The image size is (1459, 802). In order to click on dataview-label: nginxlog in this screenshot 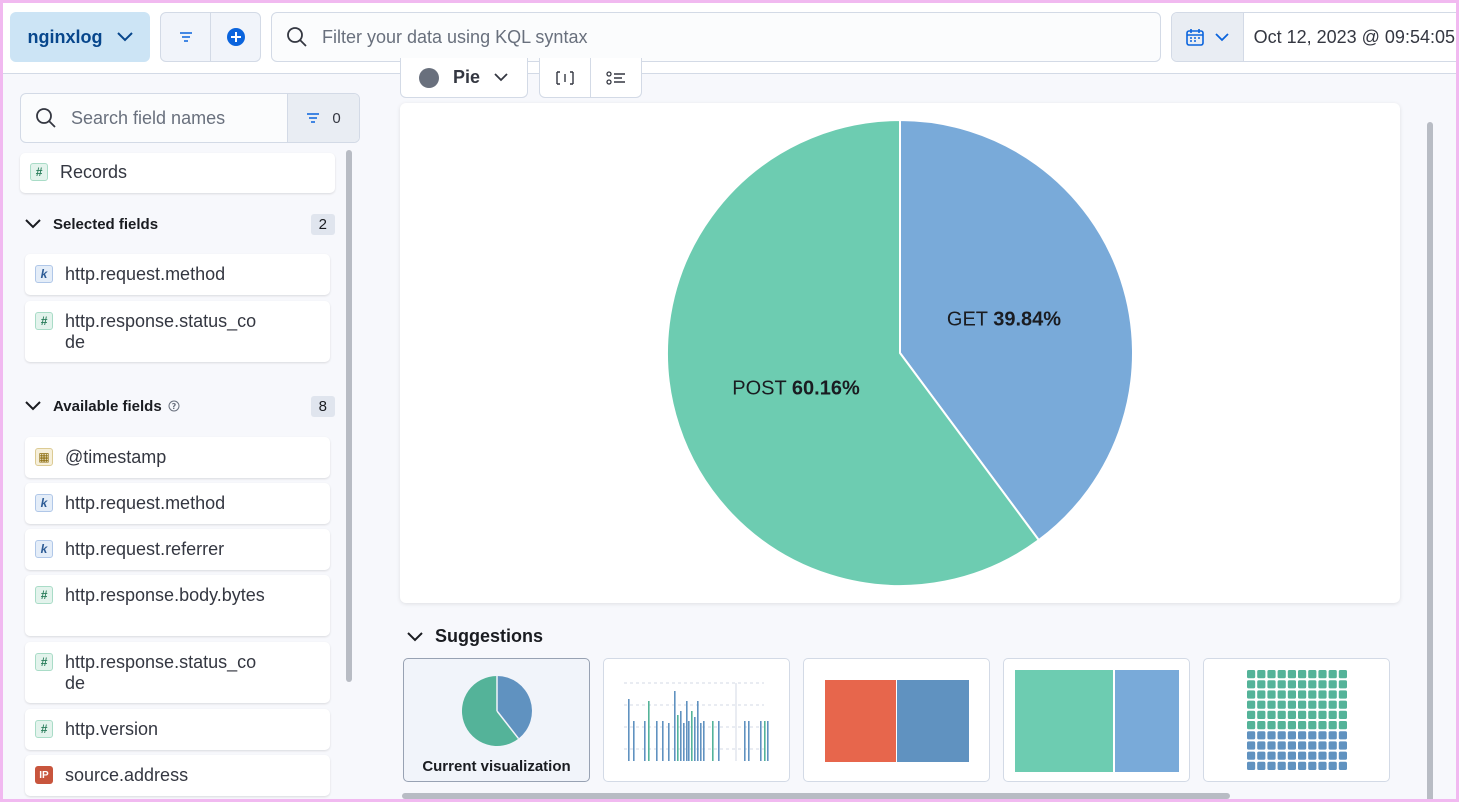, I will do `click(65, 36)`.